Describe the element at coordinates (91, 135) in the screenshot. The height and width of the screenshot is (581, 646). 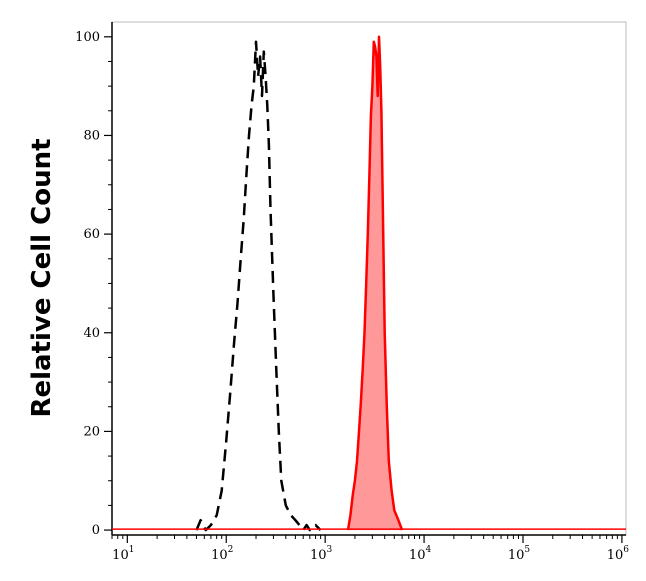
I see `y-tick-label: 80` at that location.